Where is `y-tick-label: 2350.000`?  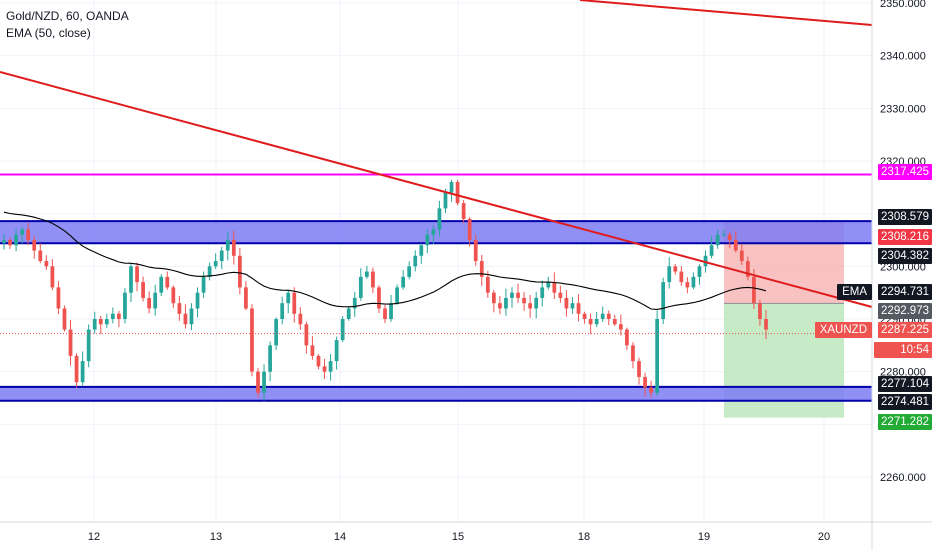 y-tick-label: 2350.000 is located at coordinates (903, 5).